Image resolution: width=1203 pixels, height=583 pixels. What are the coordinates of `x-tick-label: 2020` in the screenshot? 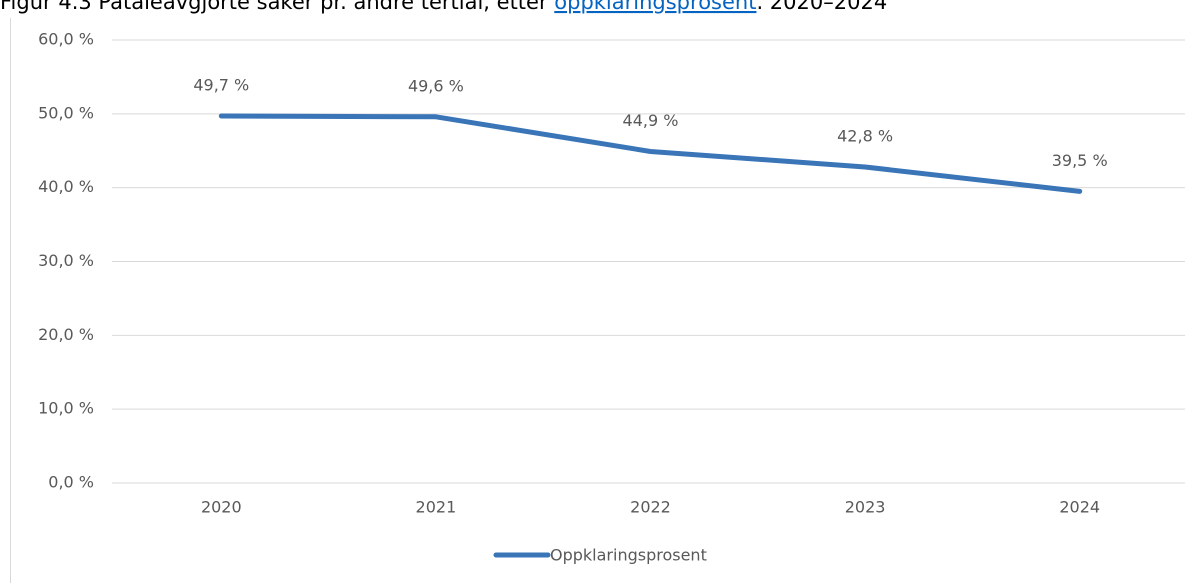 It's located at (221, 507).